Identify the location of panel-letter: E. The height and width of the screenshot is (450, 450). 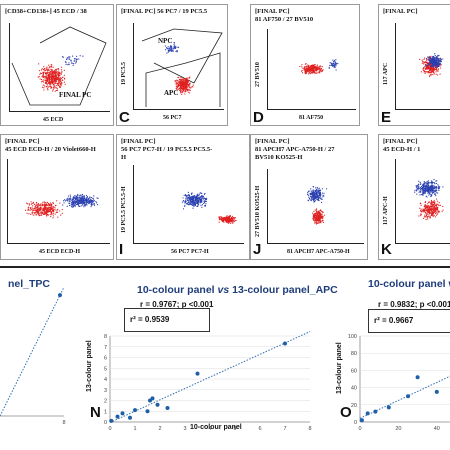
(386, 117).